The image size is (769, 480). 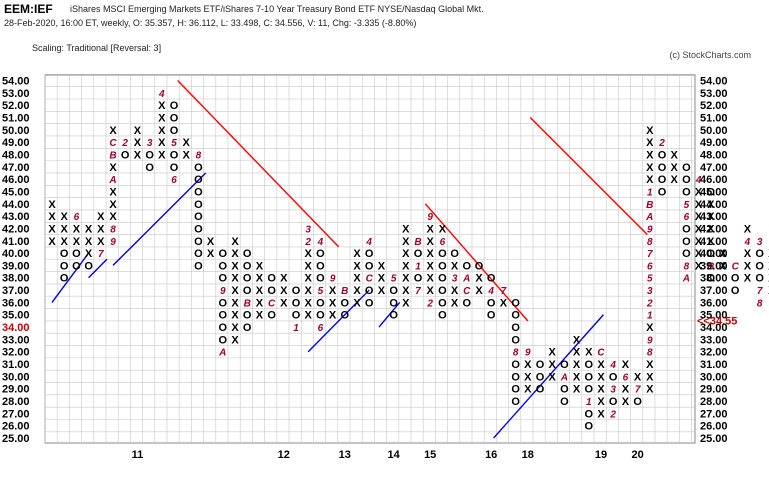 What do you see at coordinates (16, 118) in the screenshot?
I see `y-tick-label-left: 51.00` at bounding box center [16, 118].